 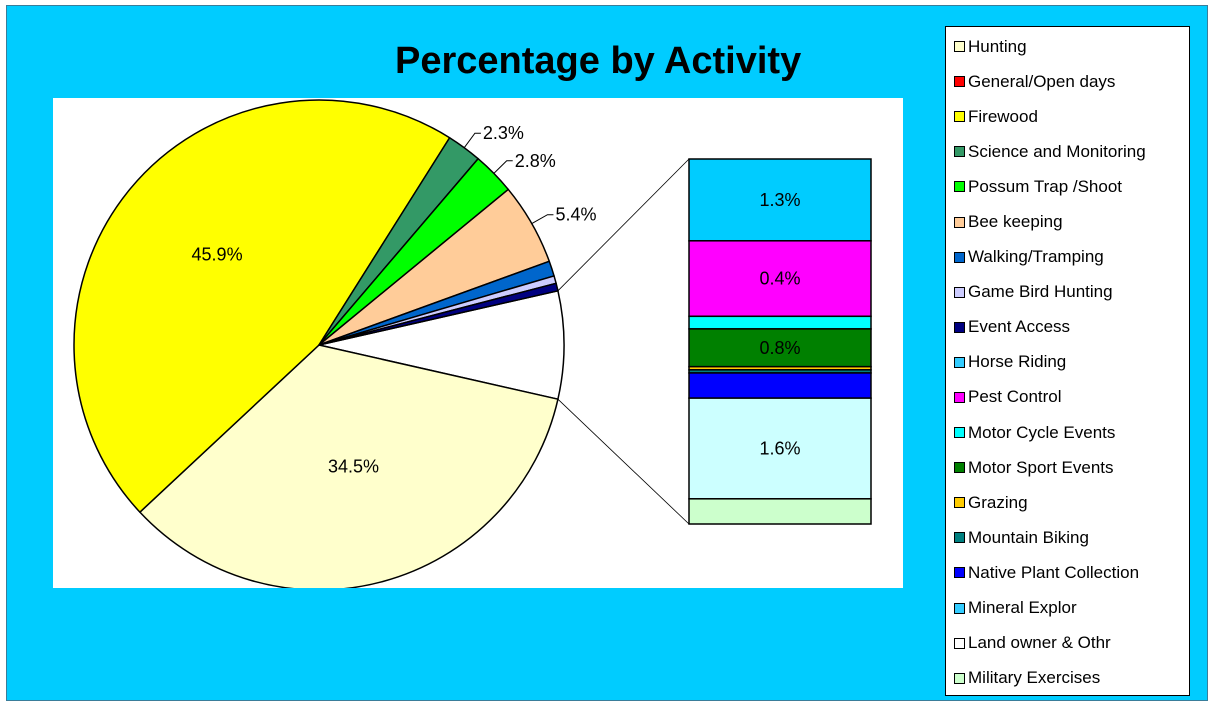 I want to click on legend-item-firewood: Firewood, so click(x=1067, y=116).